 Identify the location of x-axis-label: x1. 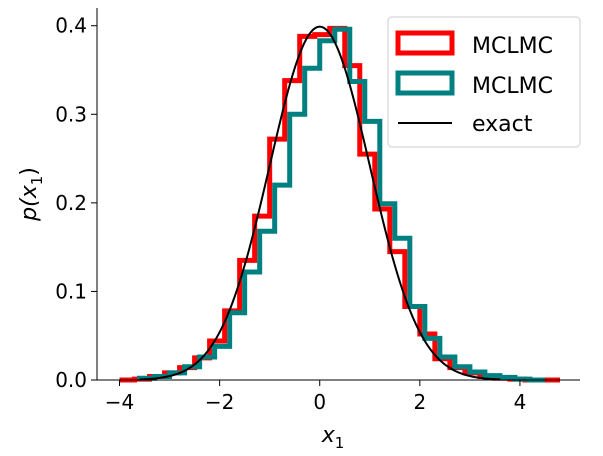
(333, 437).